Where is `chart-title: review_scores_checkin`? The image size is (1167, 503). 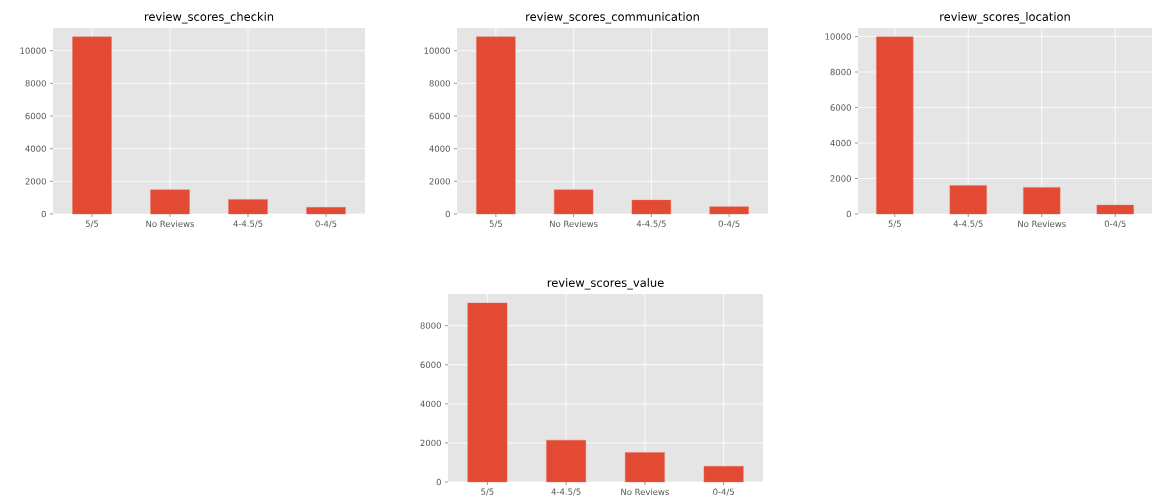 chart-title: review_scores_checkin is located at coordinates (209, 18).